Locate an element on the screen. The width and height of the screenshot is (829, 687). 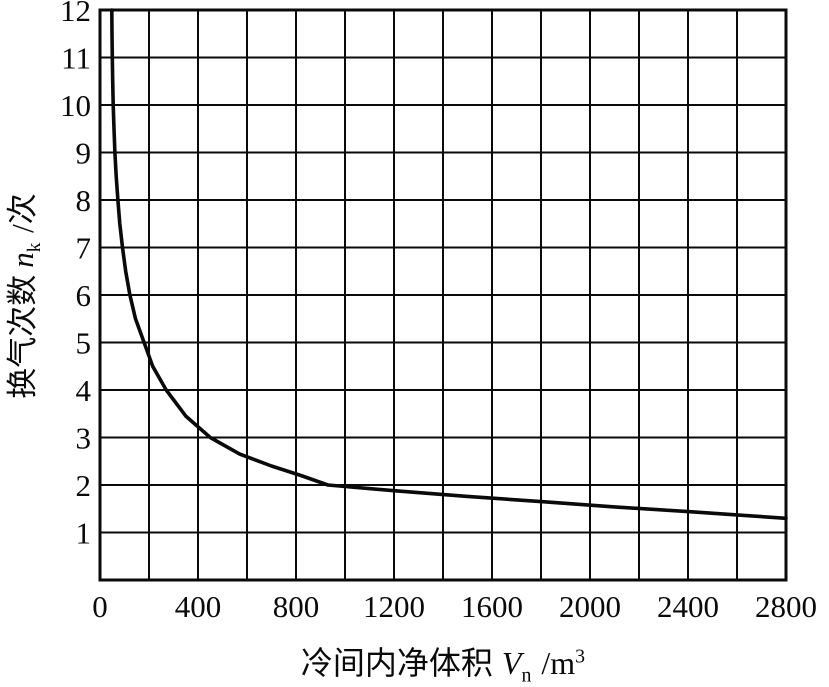
y-tick-label: 4 is located at coordinates (84, 390).